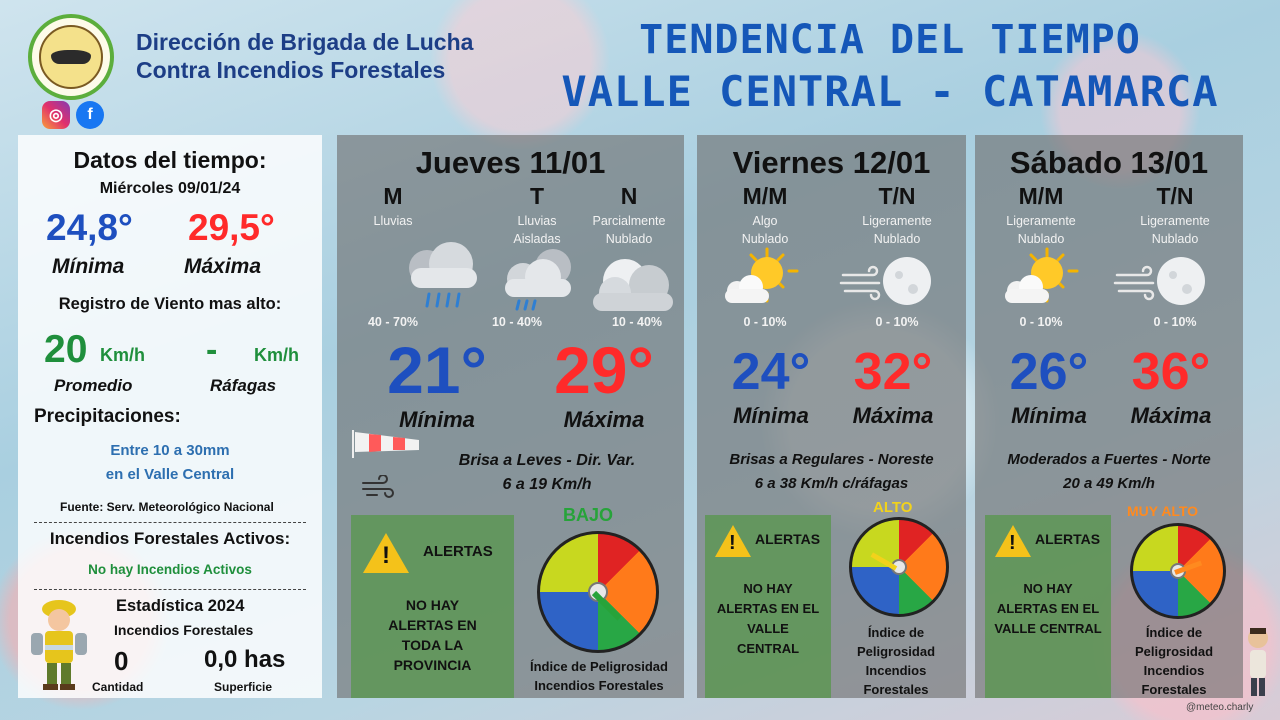 The height and width of the screenshot is (720, 1280). Describe the element at coordinates (510, 162) in the screenshot. I see `day-name: Jueves 11/01` at that location.